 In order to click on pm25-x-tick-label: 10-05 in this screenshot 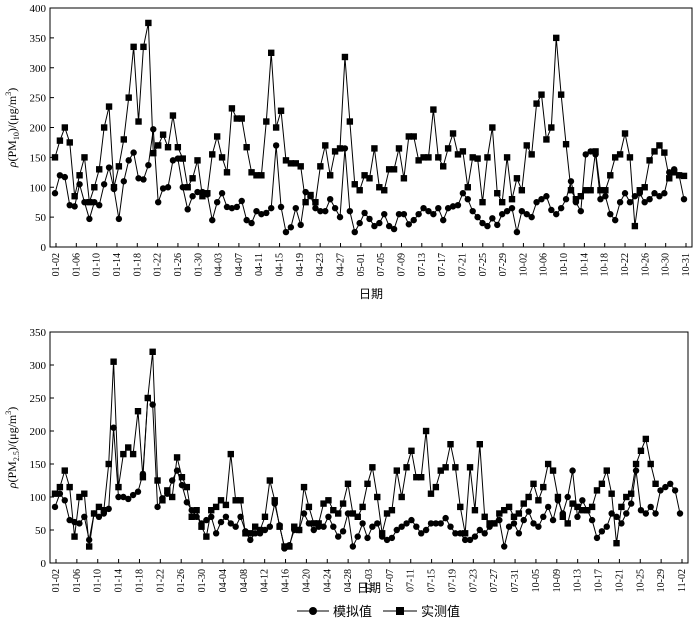, I will do `click(536, 580)`.